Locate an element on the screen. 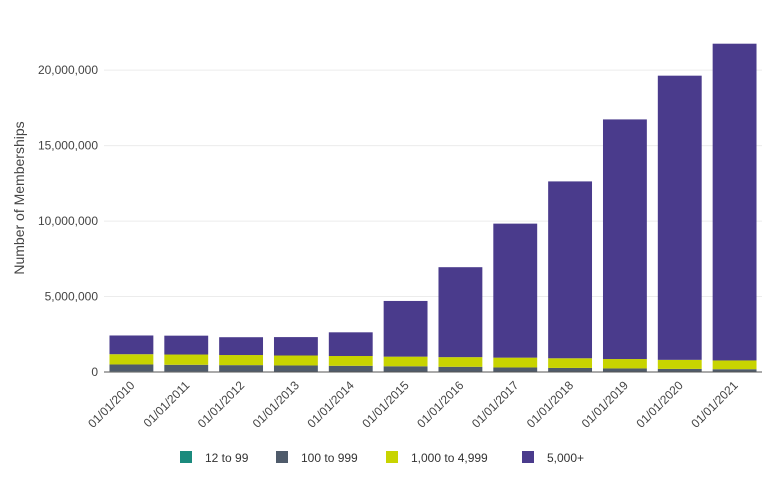 The width and height of the screenshot is (774, 489). legend-label: 1,000 to 4,999 is located at coordinates (449, 458).